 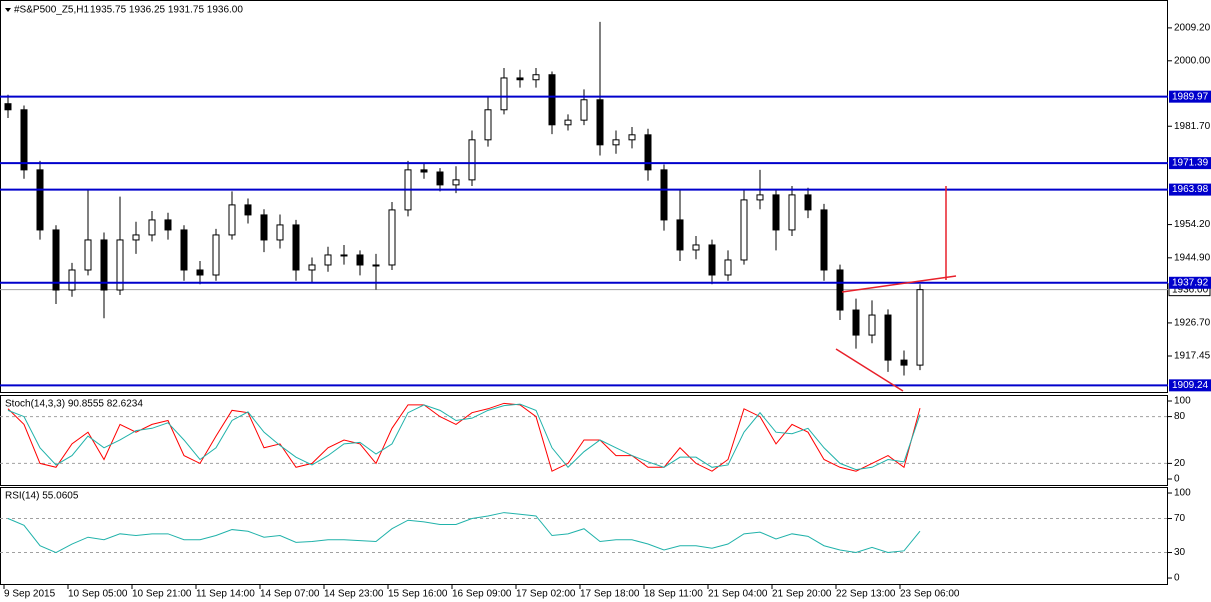 I want to click on y-tick-label: 70, so click(x=1180, y=518).